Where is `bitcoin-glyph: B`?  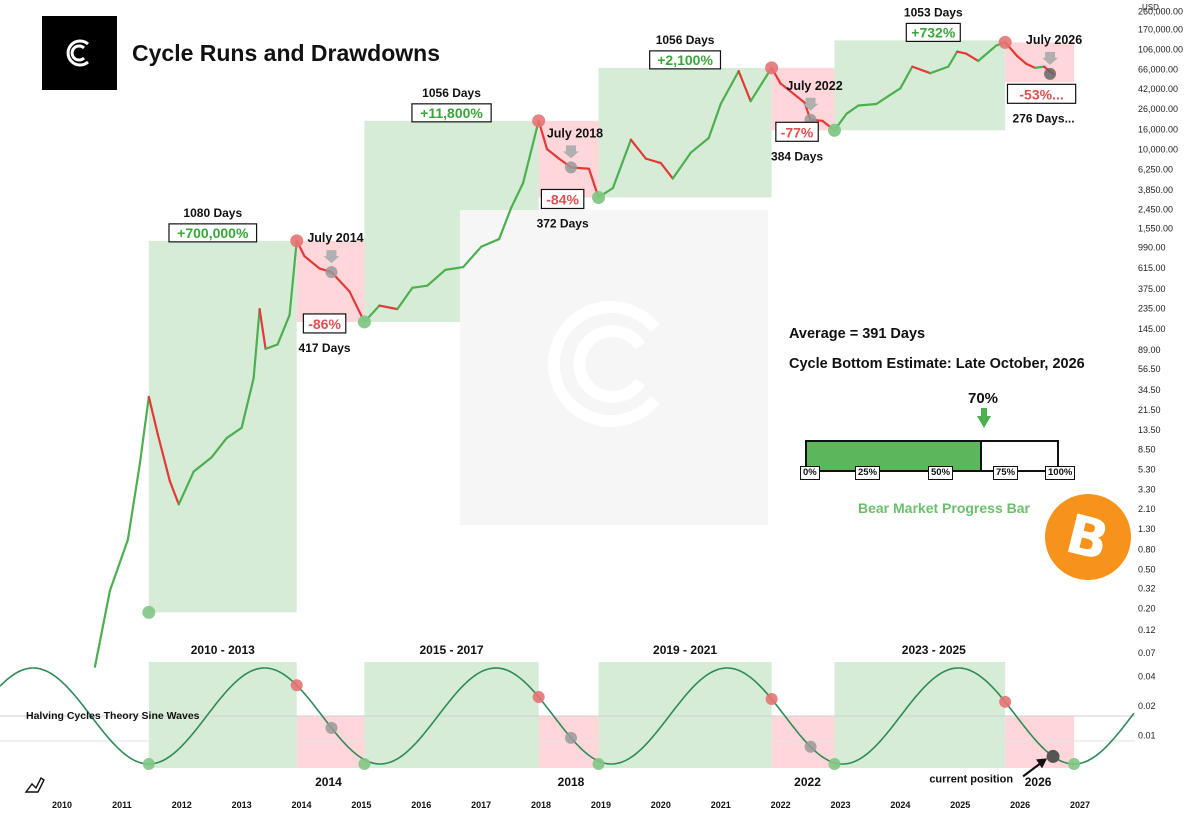 bitcoin-glyph: B is located at coordinates (1088, 537).